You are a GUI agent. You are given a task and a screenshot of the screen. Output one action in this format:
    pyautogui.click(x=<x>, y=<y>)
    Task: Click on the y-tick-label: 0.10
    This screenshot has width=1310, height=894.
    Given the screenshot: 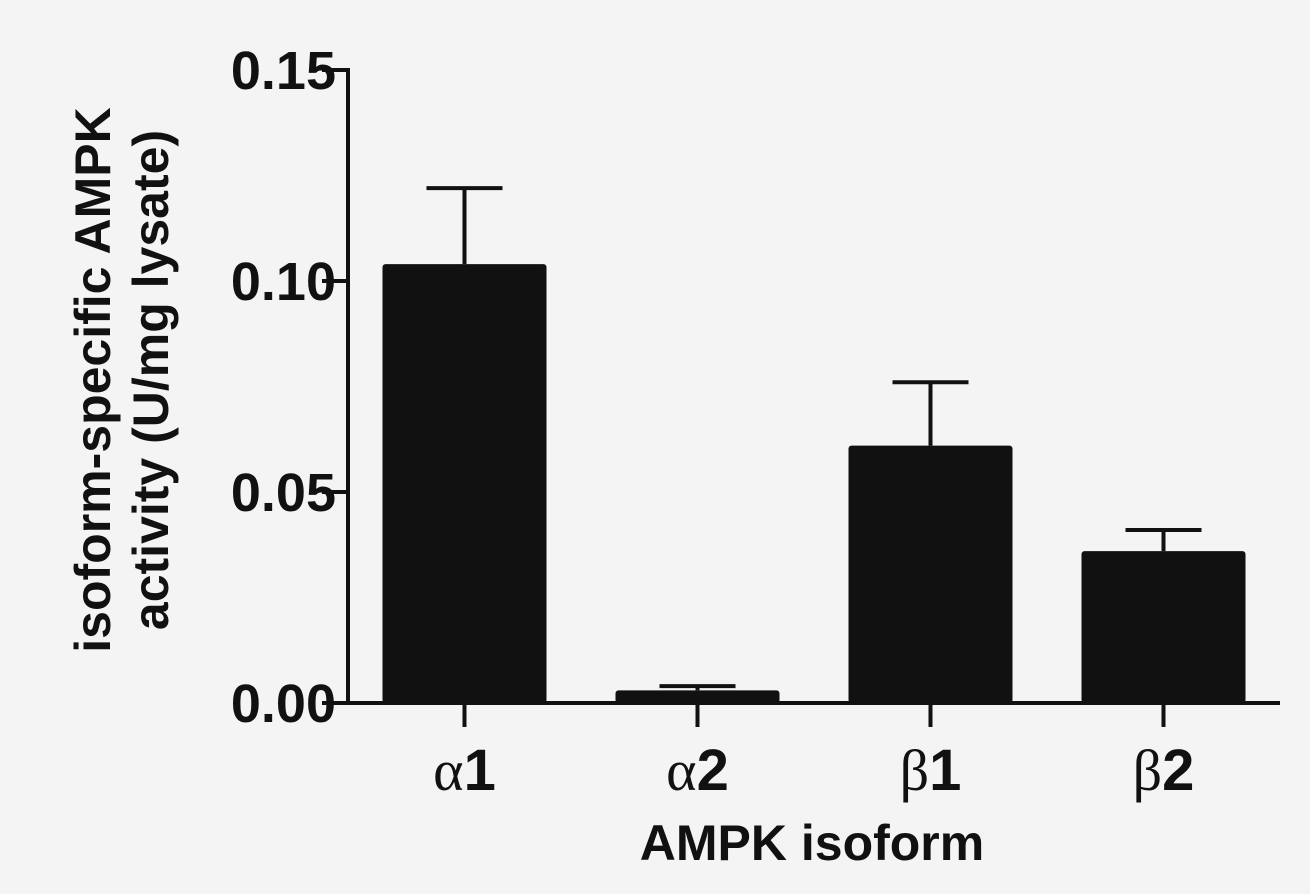 What is the action you would take?
    pyautogui.click(x=283, y=282)
    